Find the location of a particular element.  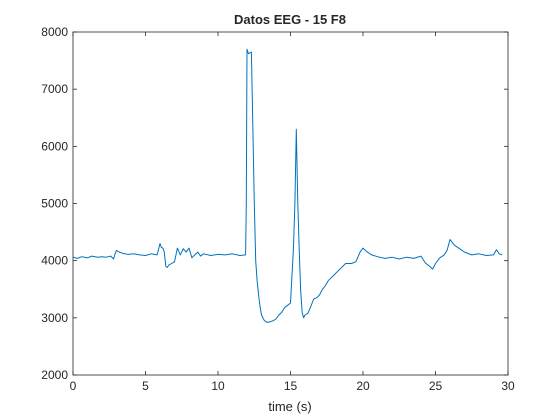

x-tick-label: 30 is located at coordinates (508, 386).